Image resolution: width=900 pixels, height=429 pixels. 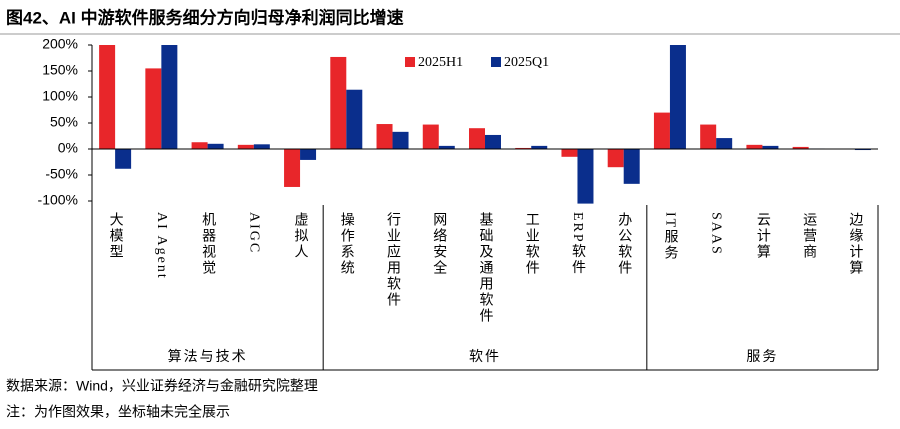 What do you see at coordinates (301, 236) in the screenshot?
I see `x-tick-label: 虚拟人` at bounding box center [301, 236].